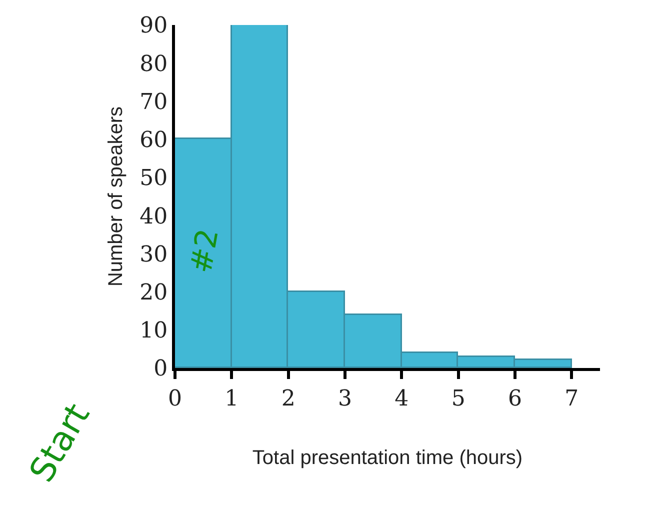 This screenshot has width=660, height=518. What do you see at coordinates (571, 399) in the screenshot?
I see `x-tick-label: 7` at bounding box center [571, 399].